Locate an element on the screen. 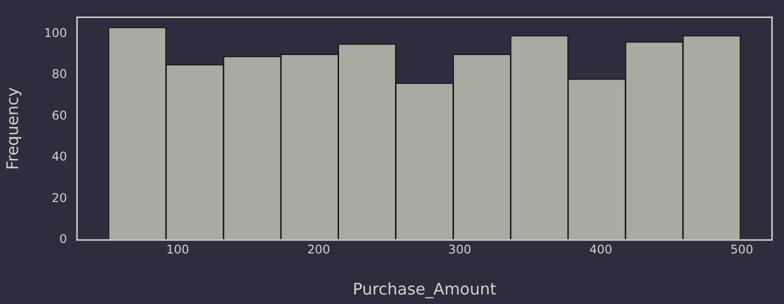 Image resolution: width=784 pixels, height=304 pixels. y-tick-label: 80 is located at coordinates (59, 74).